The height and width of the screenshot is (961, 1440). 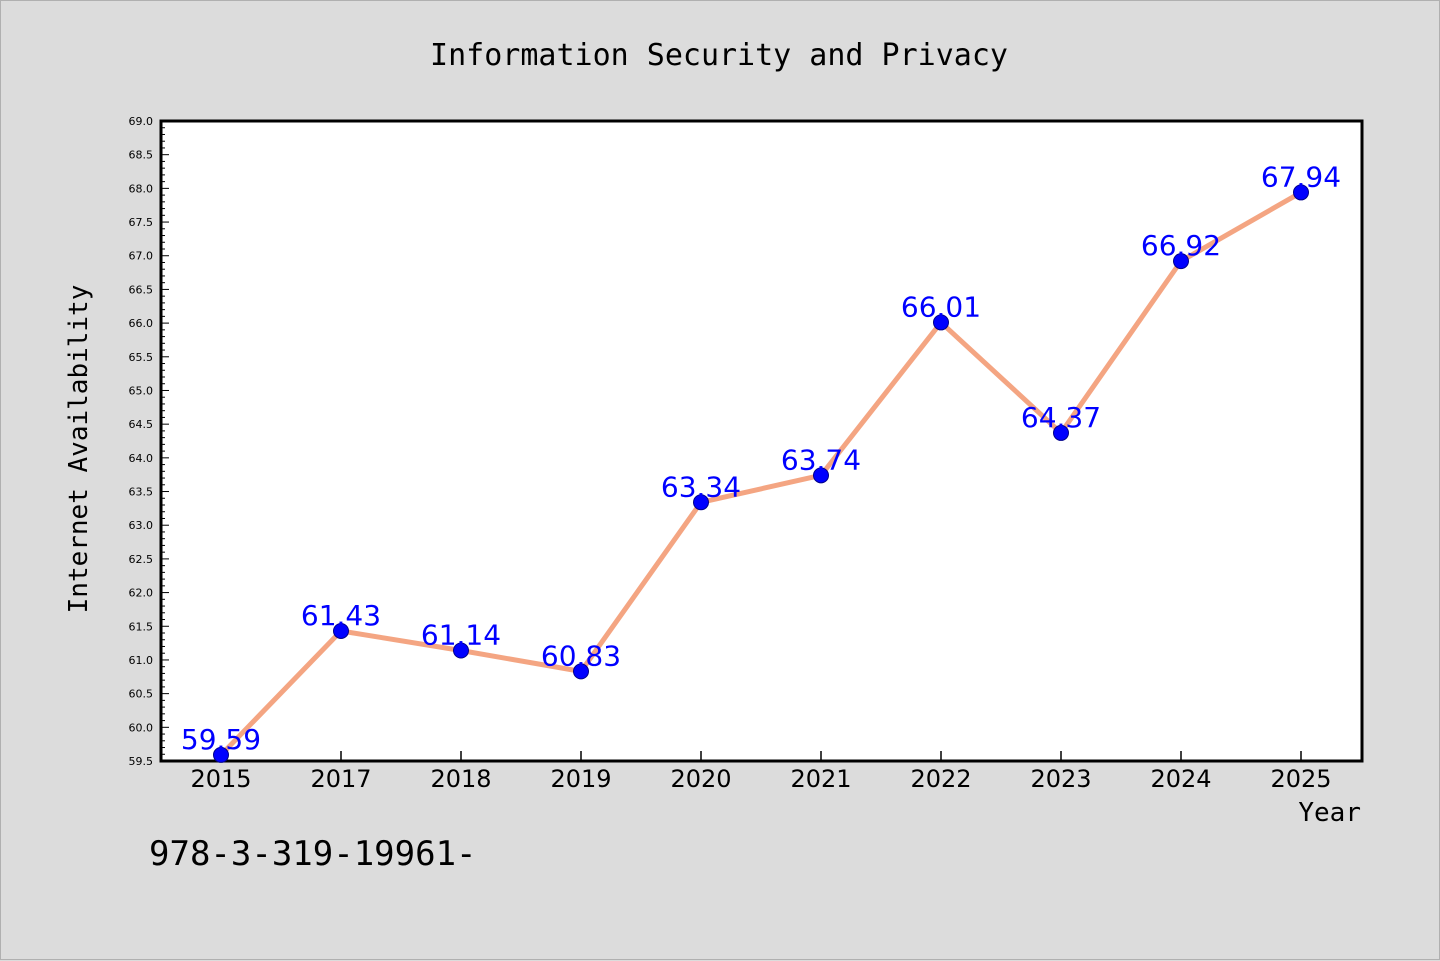 I want to click on y-tick-label: 66.0, so click(x=141, y=323).